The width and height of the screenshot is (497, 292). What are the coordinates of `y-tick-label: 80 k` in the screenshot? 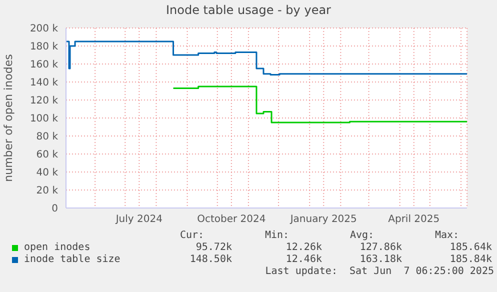 It's located at (47, 137).